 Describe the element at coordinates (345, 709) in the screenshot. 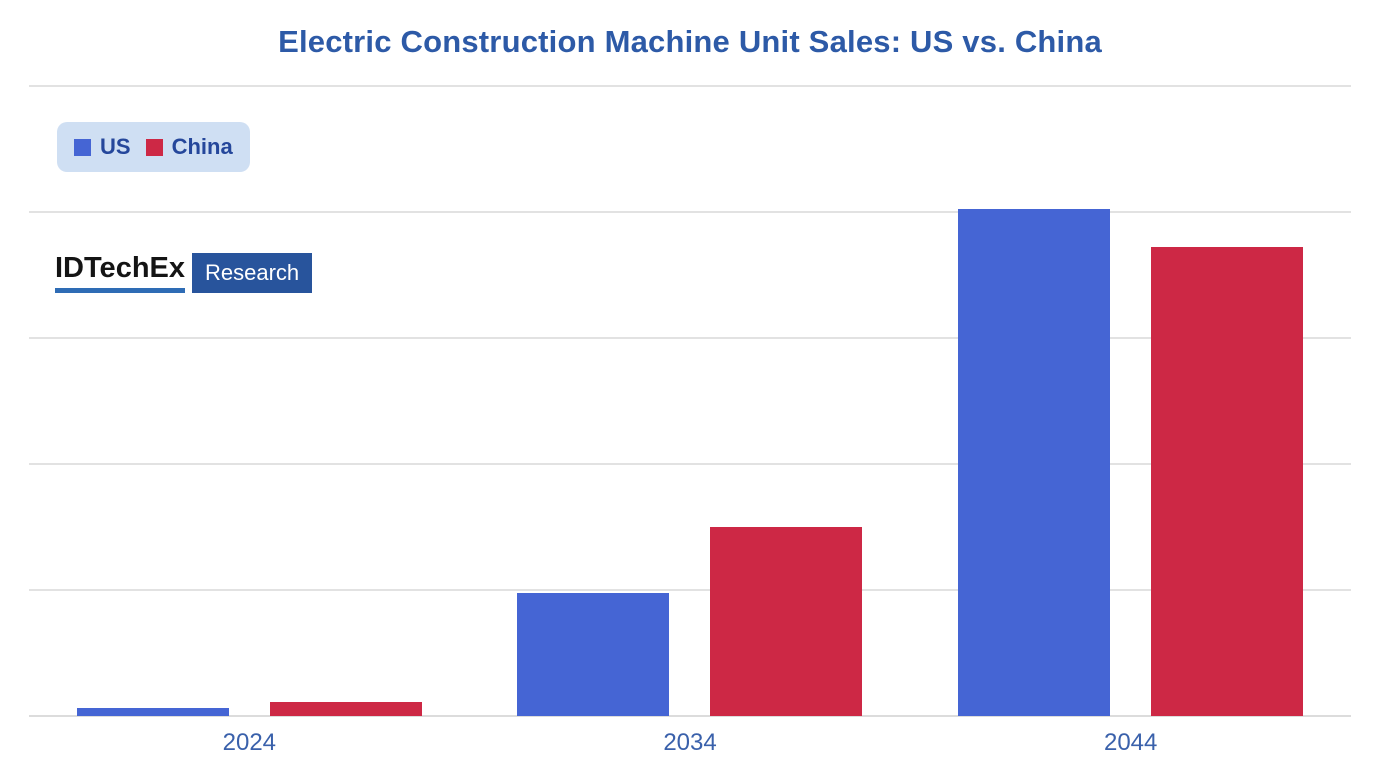

I see `bar-china-2024` at that location.